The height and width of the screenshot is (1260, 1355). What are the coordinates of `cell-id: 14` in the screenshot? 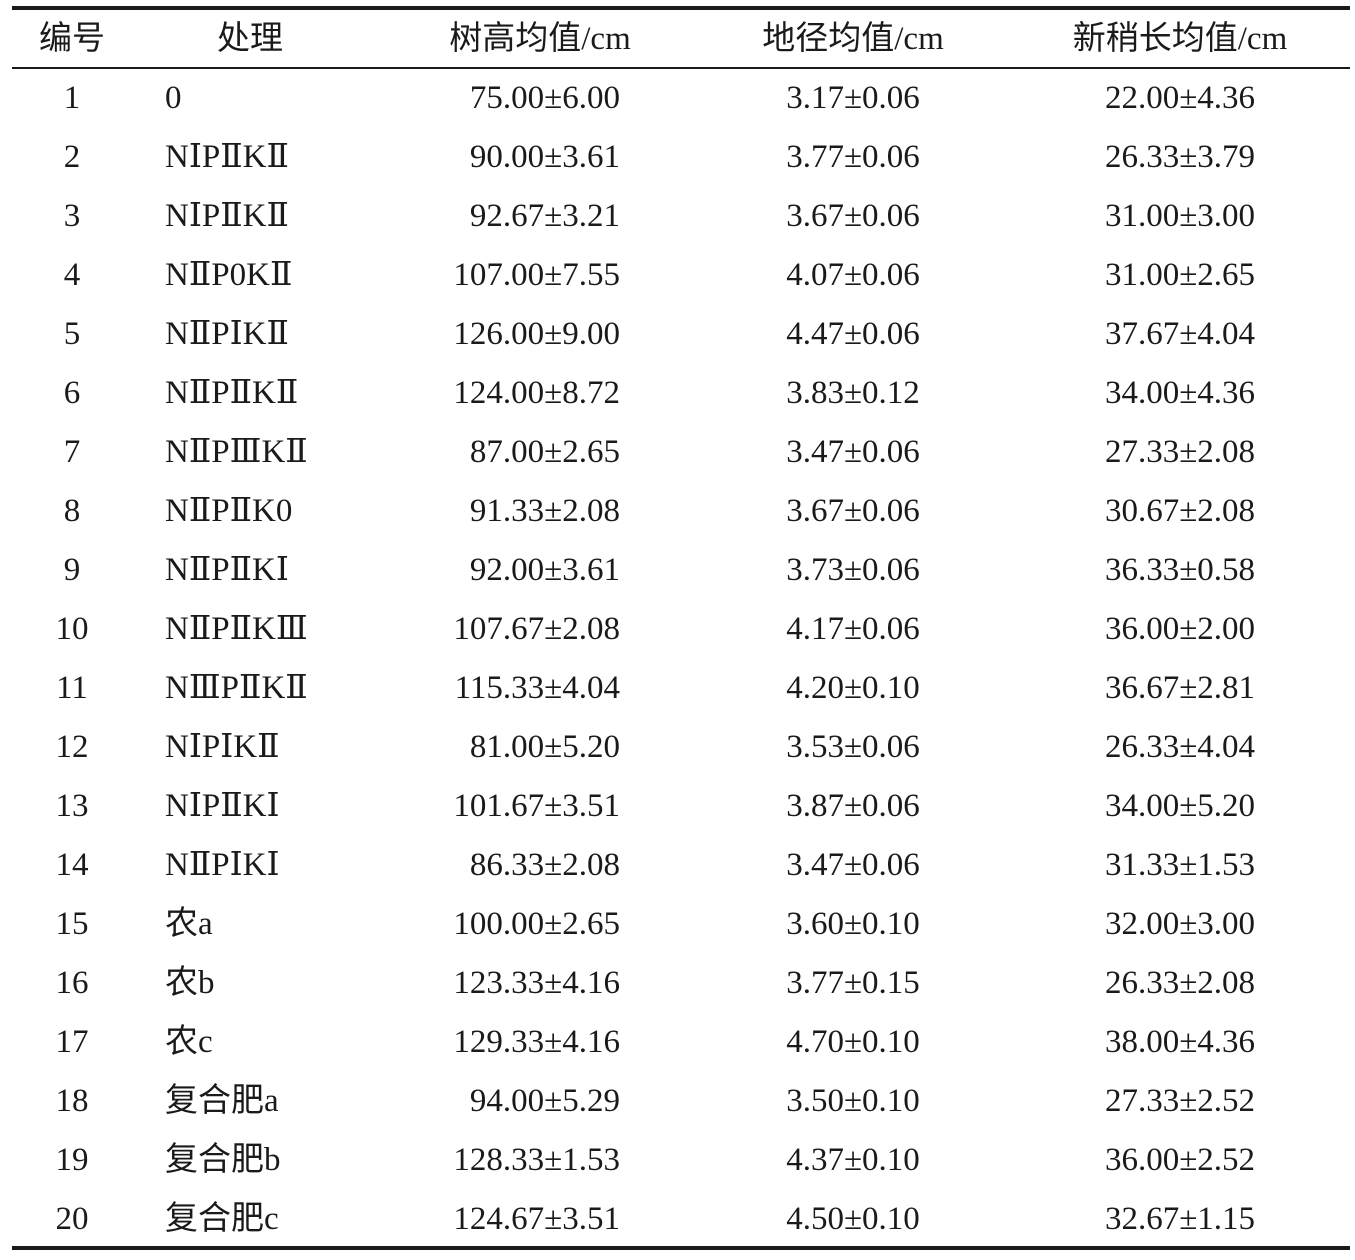 It's located at (72, 865).